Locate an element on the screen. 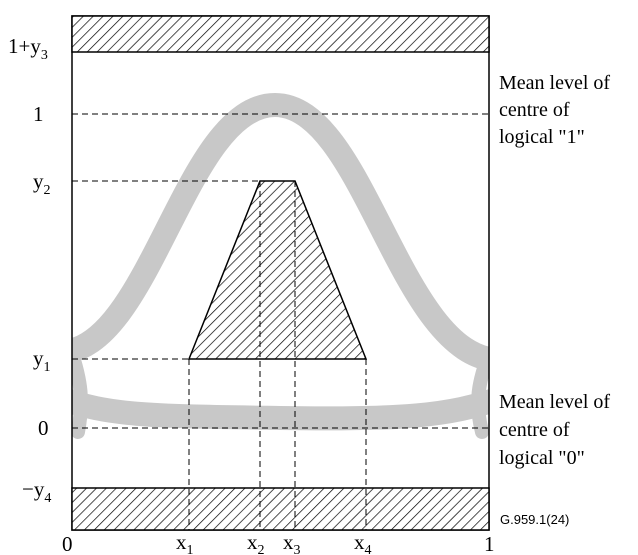 This screenshot has height=555, width=638. y-label-y1: y1 is located at coordinates (42, 360).